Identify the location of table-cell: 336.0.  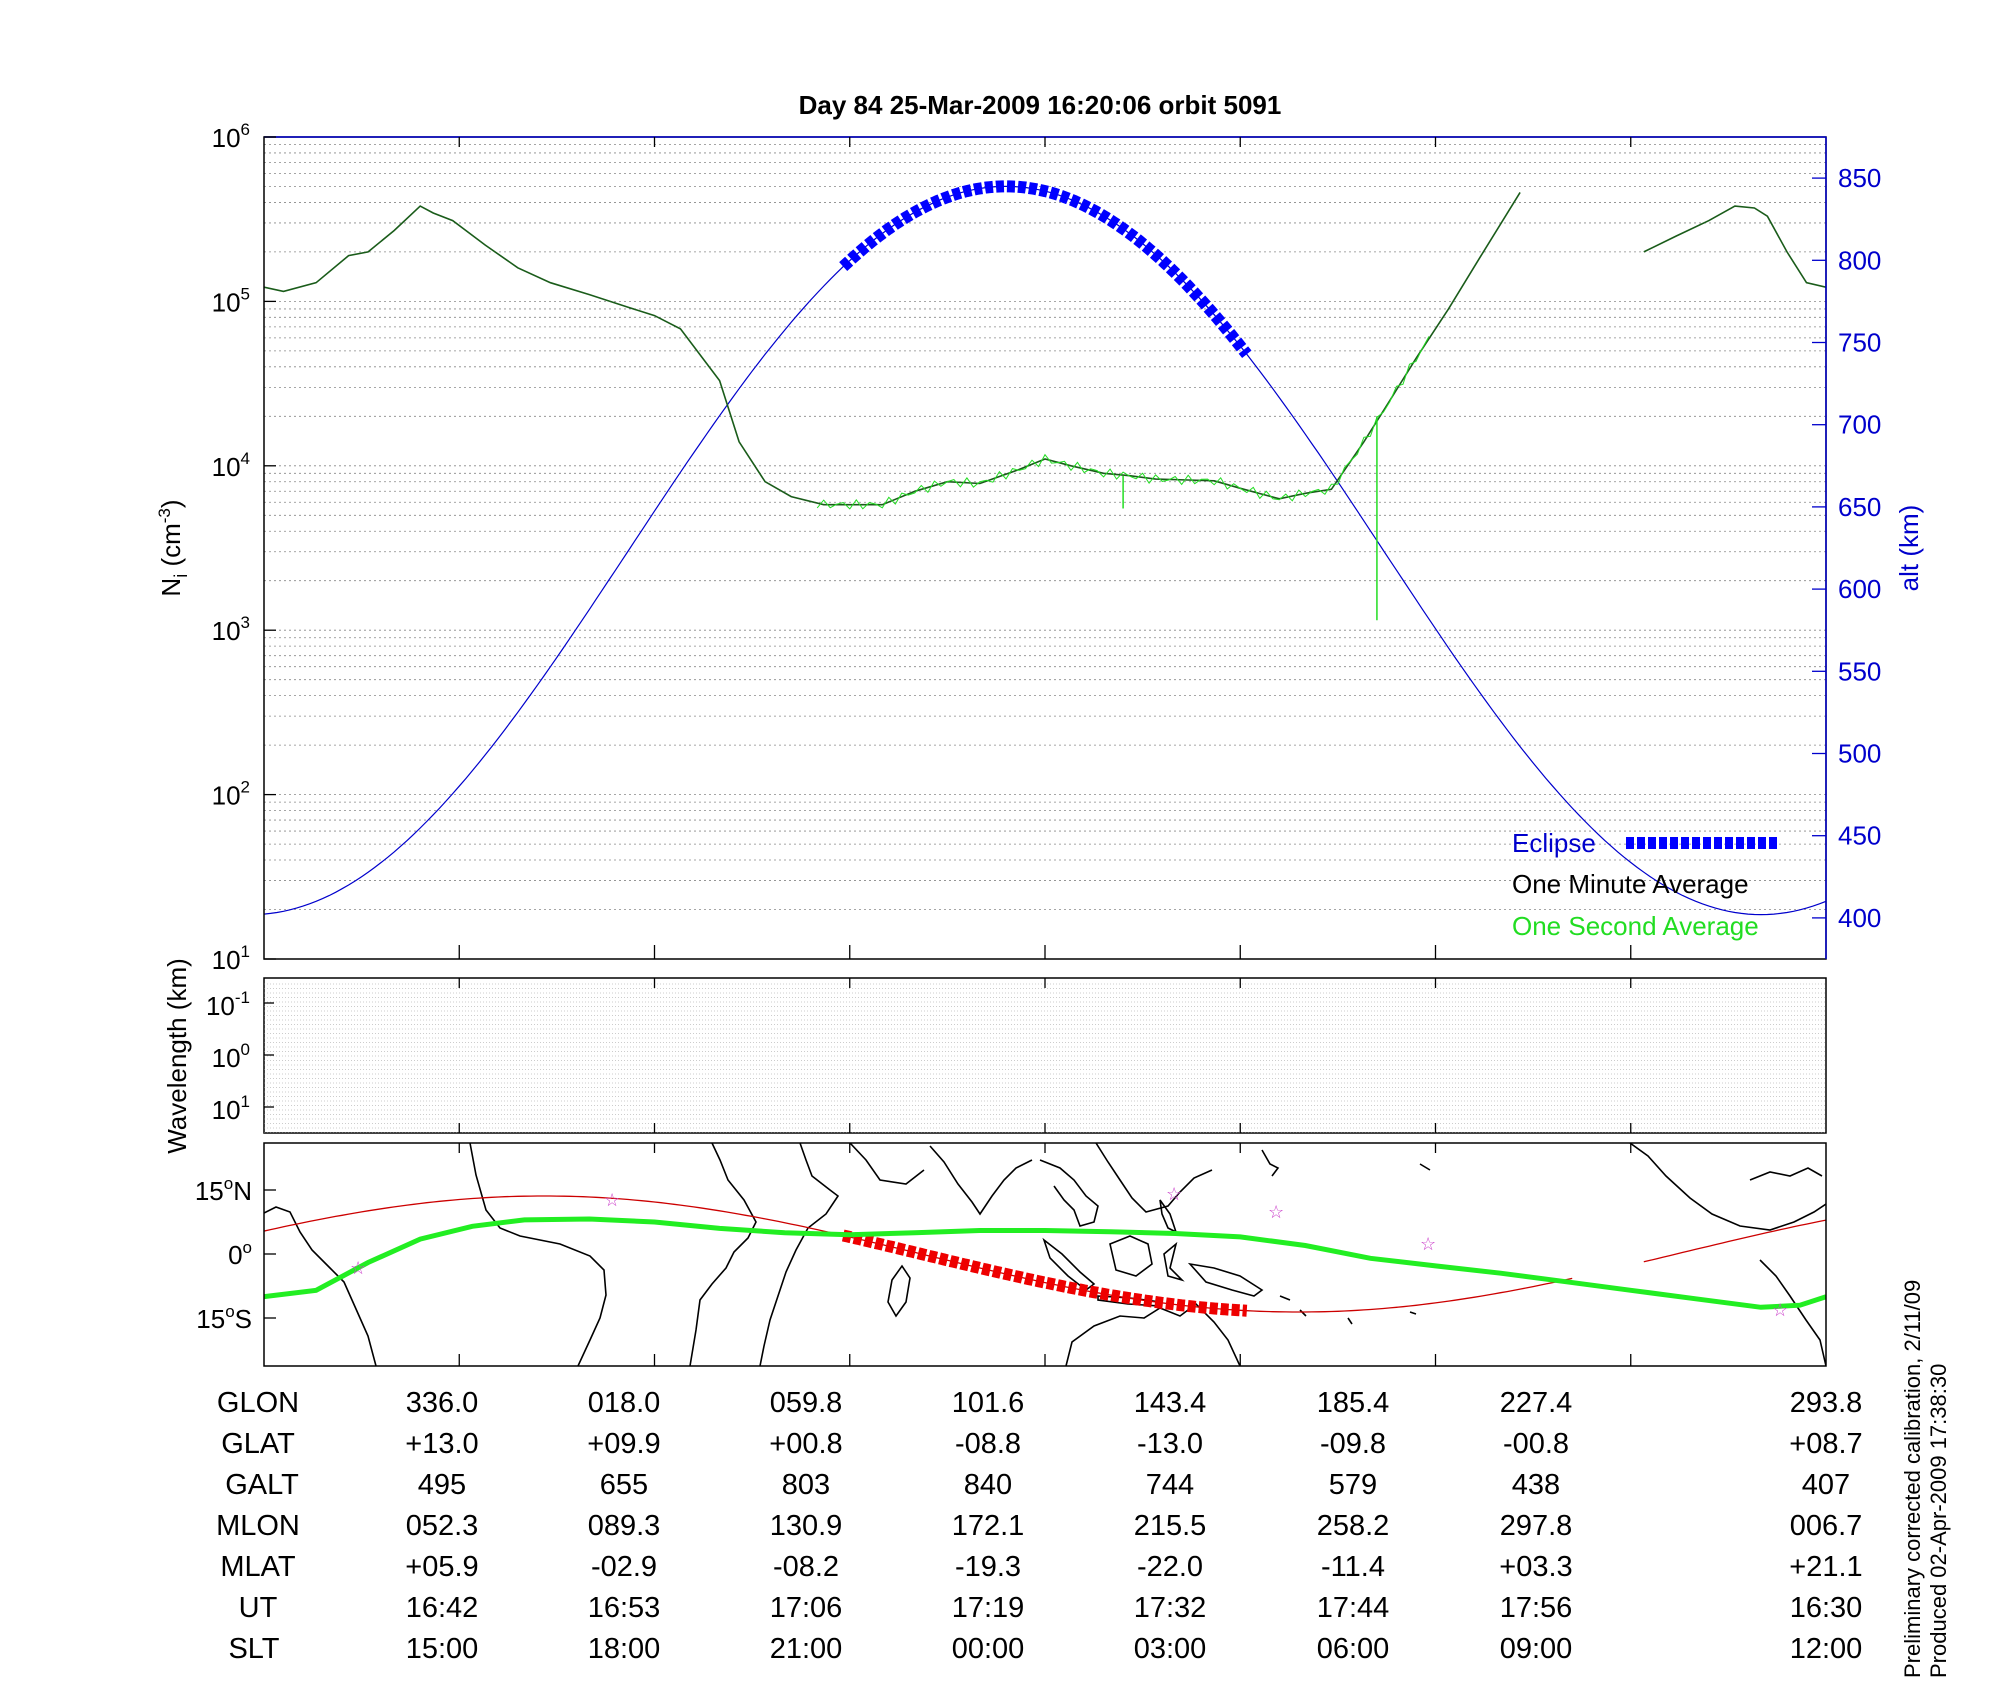
(442, 1403).